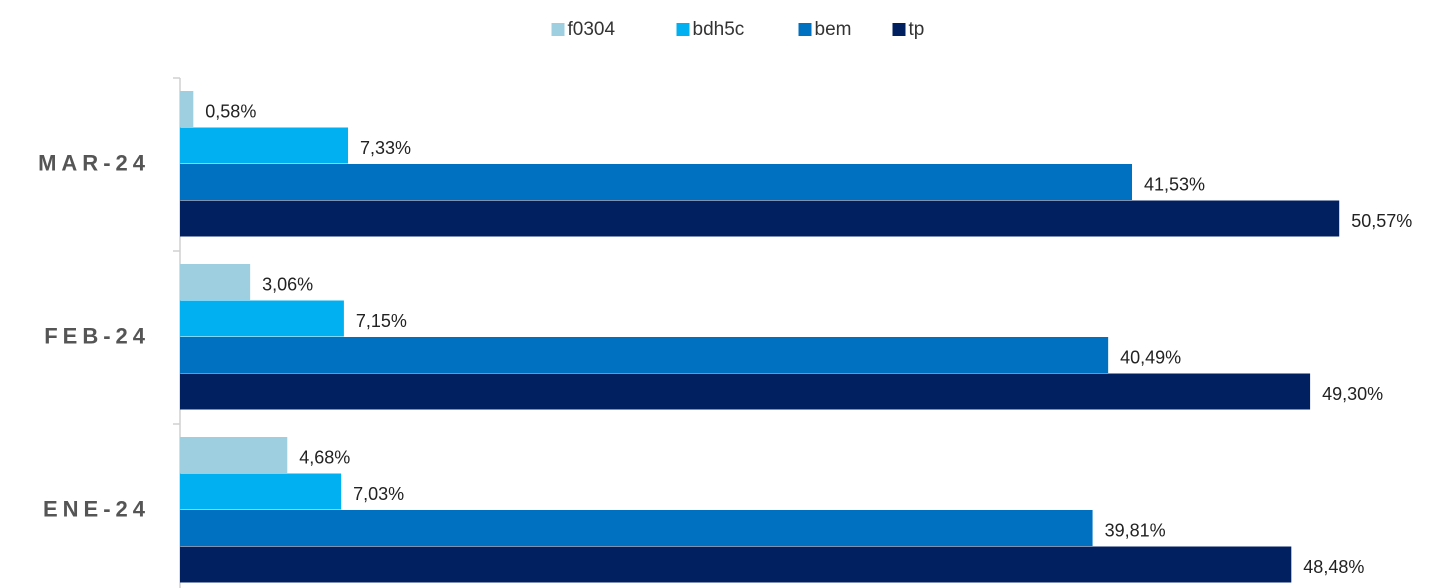  I want to click on legend-label-tp: tp, so click(917, 29).